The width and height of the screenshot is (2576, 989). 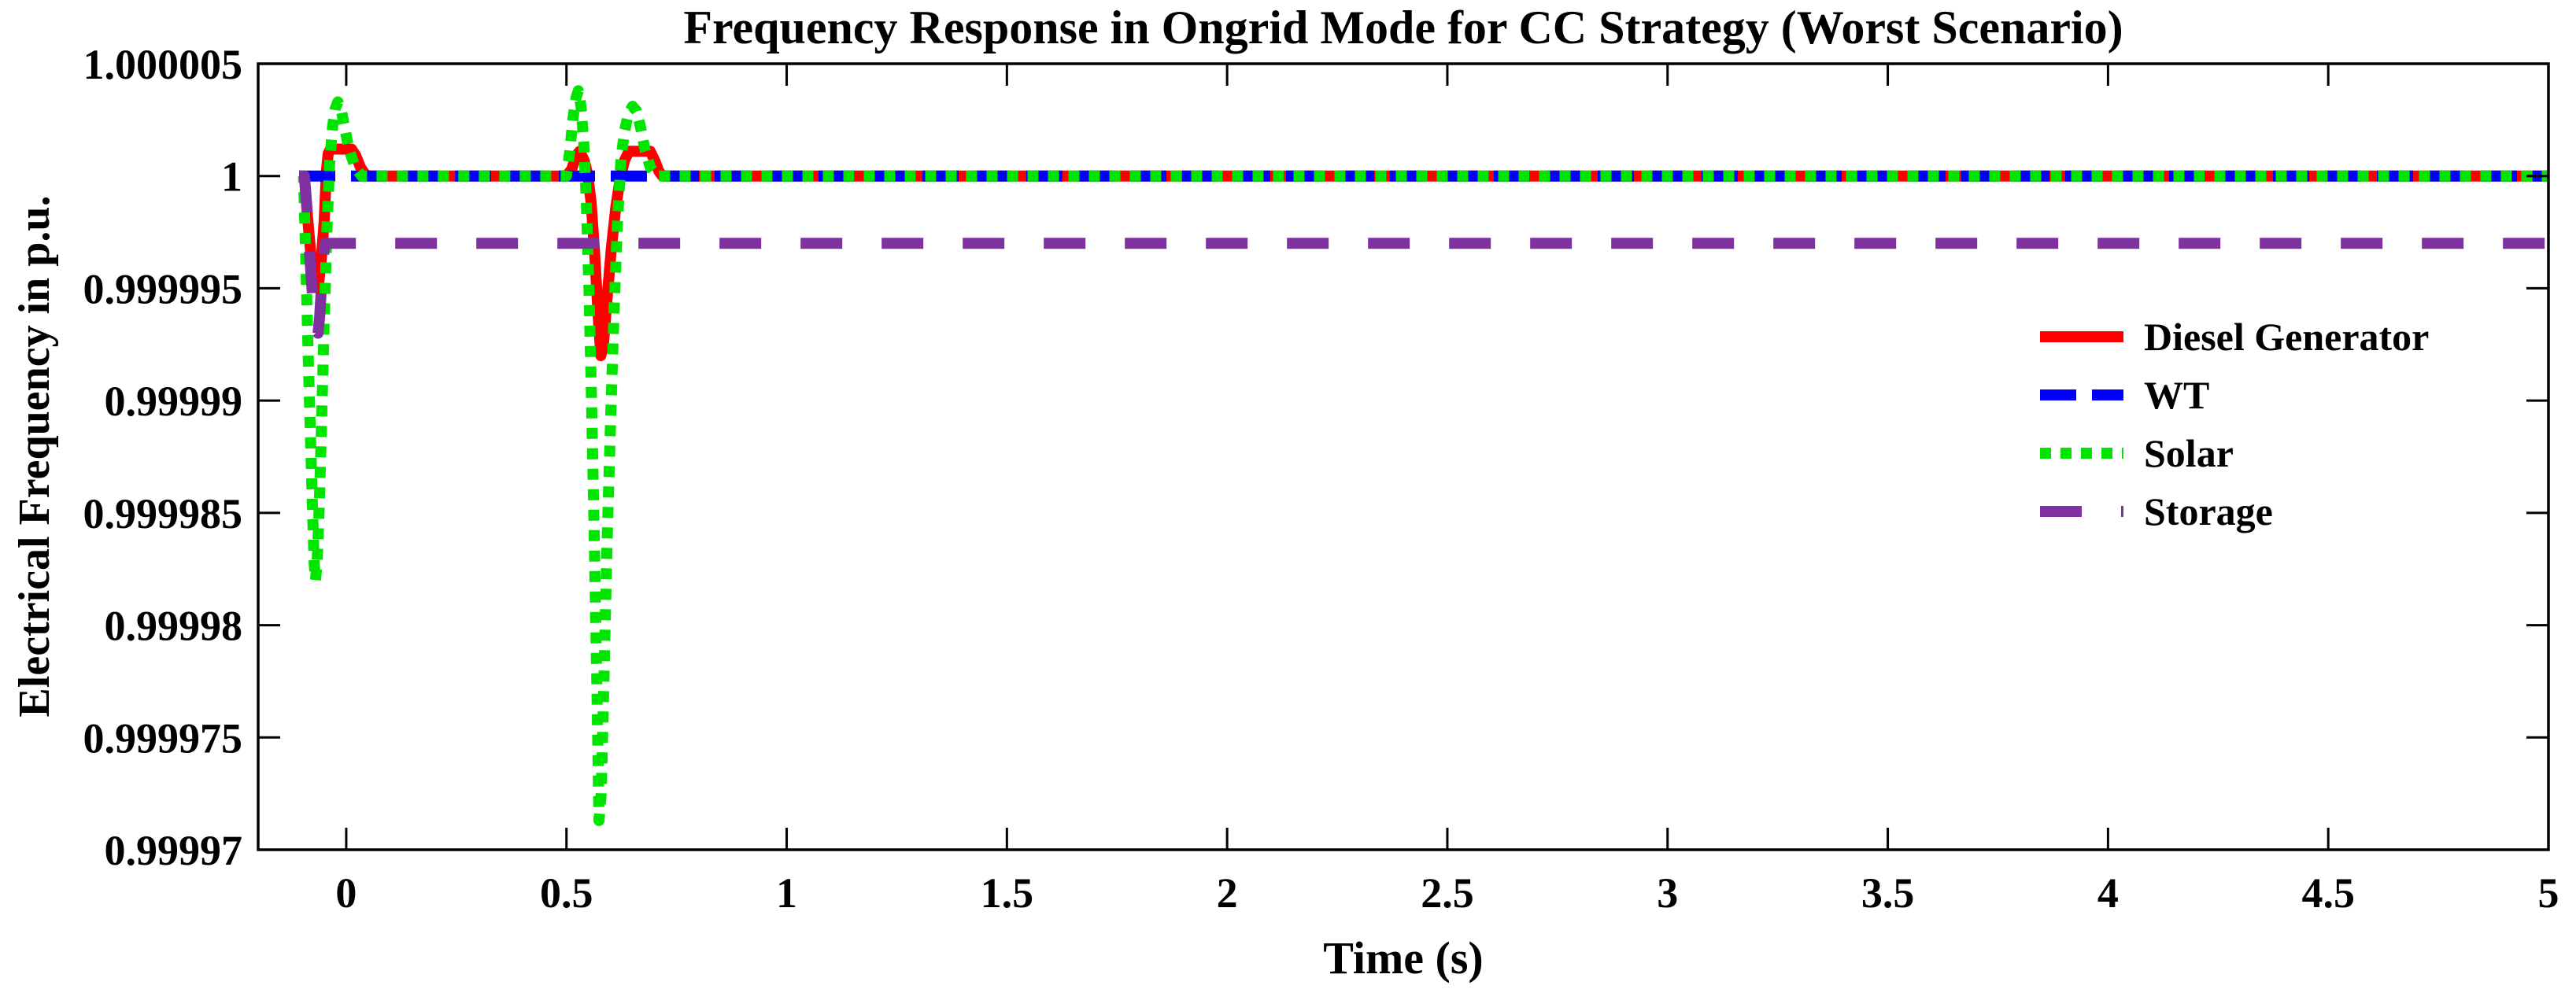 What do you see at coordinates (566, 893) in the screenshot?
I see `x-tick-label: 0.5` at bounding box center [566, 893].